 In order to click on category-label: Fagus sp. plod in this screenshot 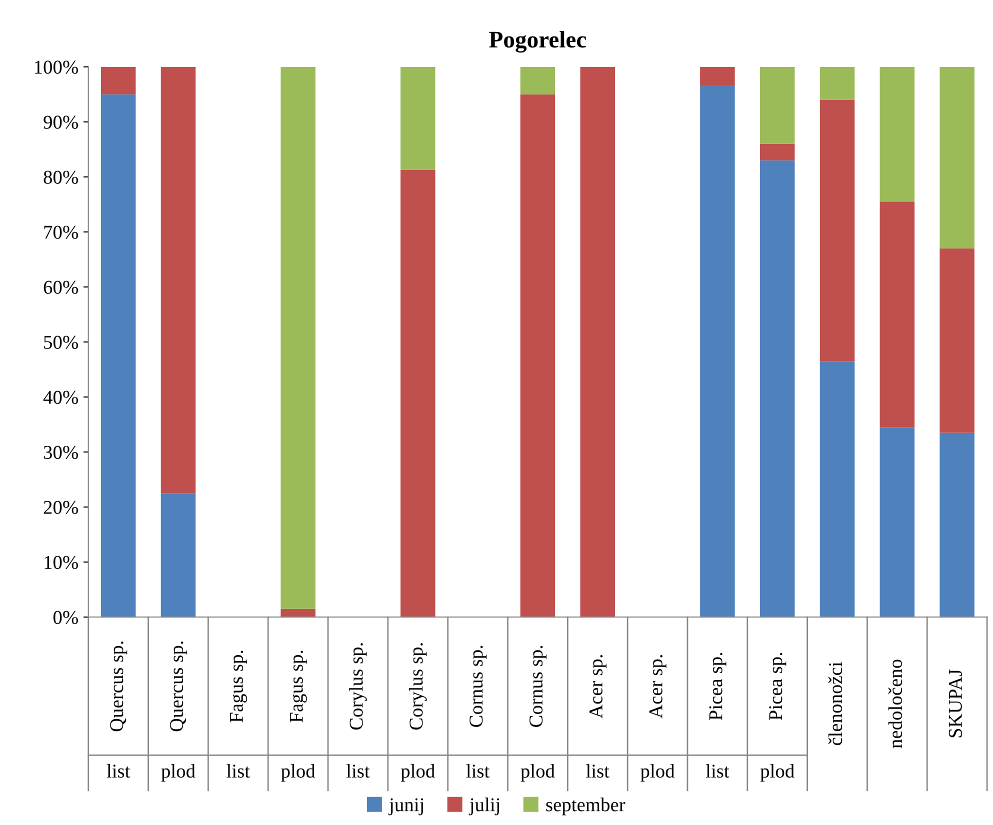, I will do `click(298, 716)`.